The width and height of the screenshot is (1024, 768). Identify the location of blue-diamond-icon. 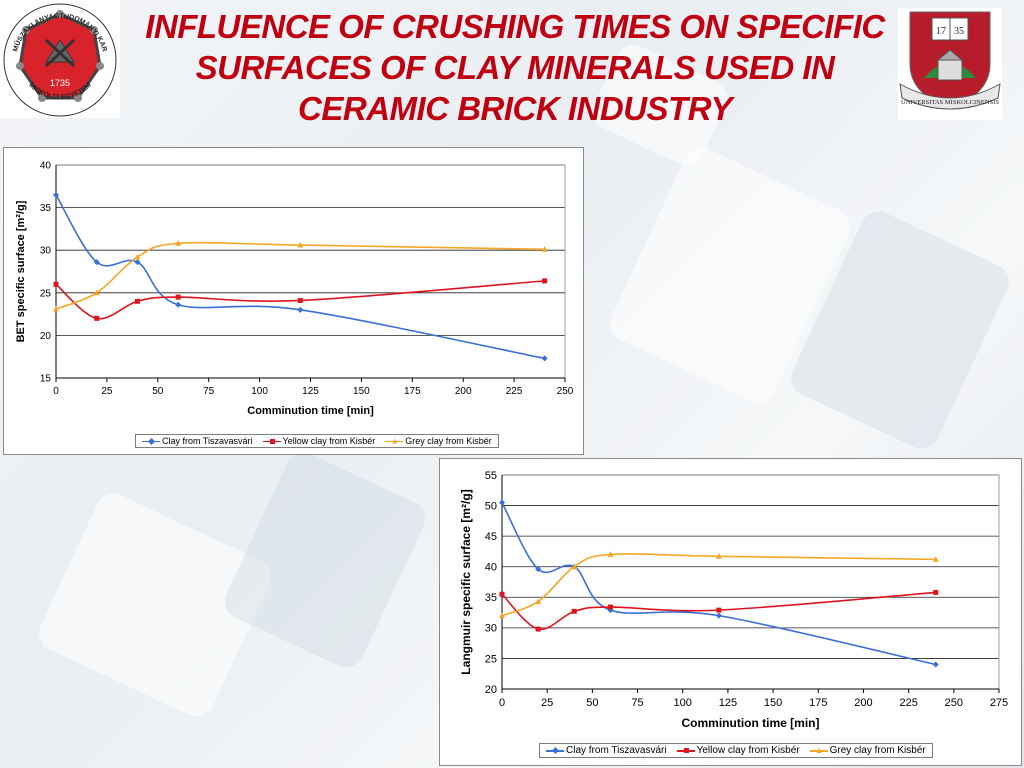
(151, 441).